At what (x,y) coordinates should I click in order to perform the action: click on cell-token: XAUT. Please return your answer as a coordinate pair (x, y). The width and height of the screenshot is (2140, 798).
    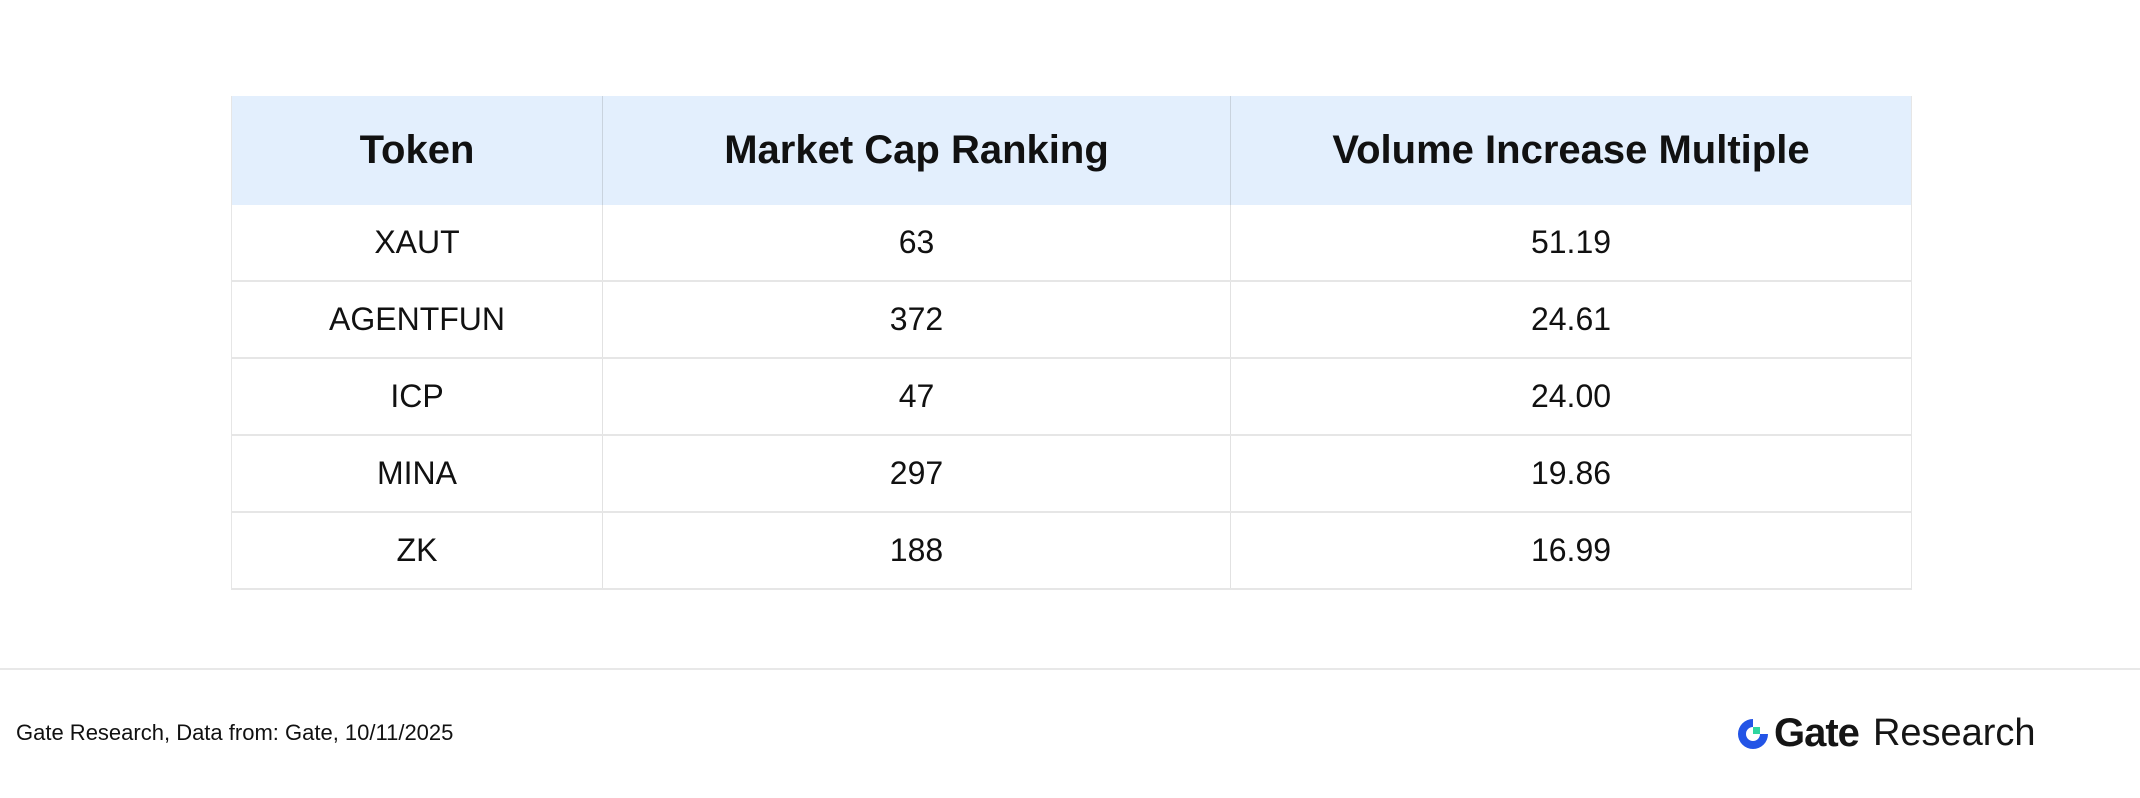
    Looking at the image, I should click on (417, 243).